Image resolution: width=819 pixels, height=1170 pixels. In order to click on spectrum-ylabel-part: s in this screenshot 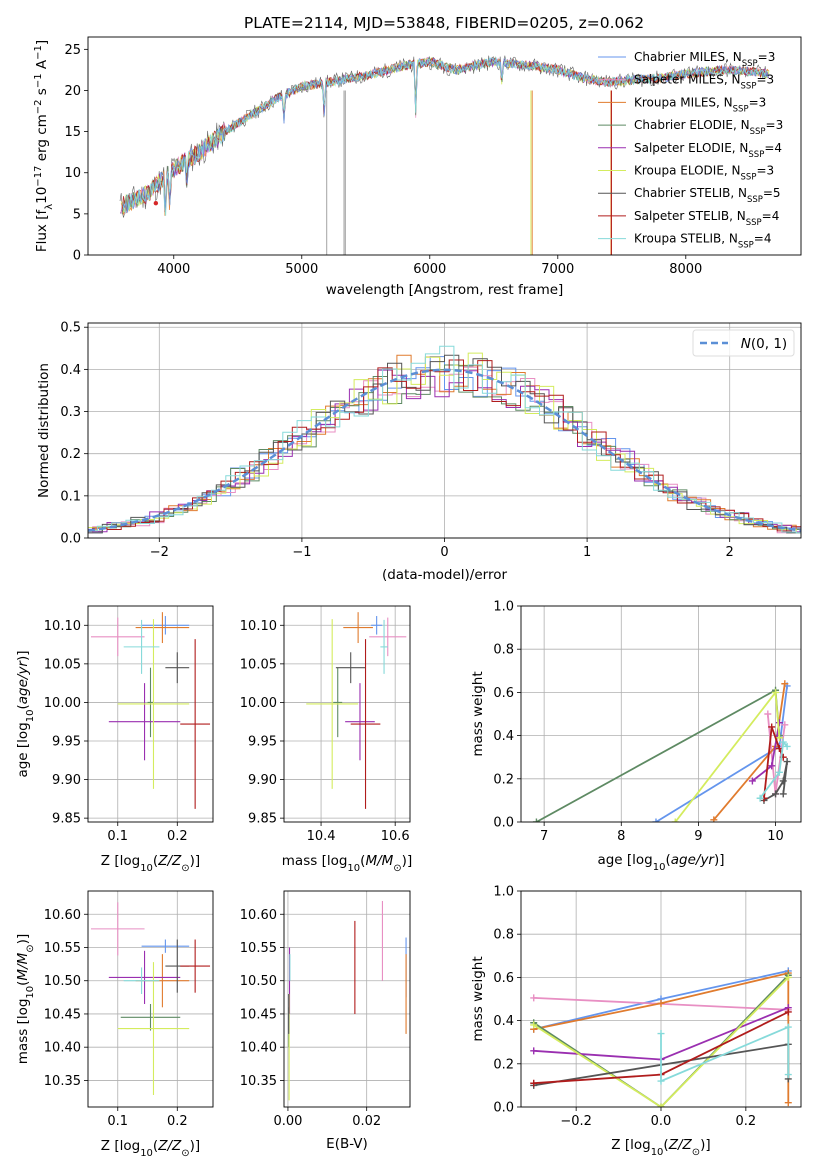, I will do `click(42, 93)`.